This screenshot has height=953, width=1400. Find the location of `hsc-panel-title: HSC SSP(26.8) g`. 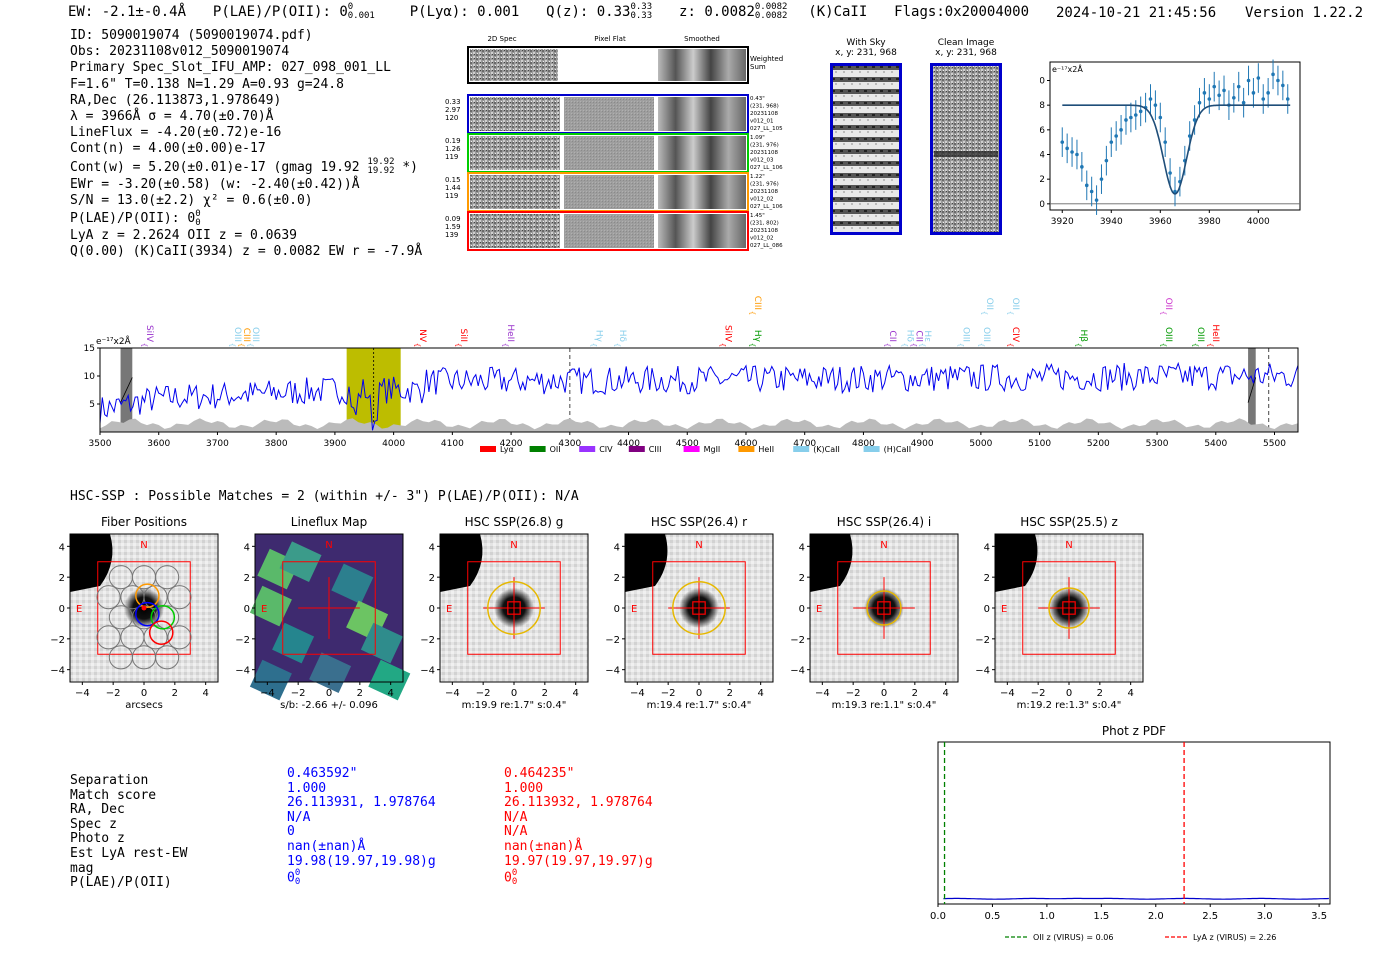

hsc-panel-title: HSC SSP(26.8) g is located at coordinates (514, 522).